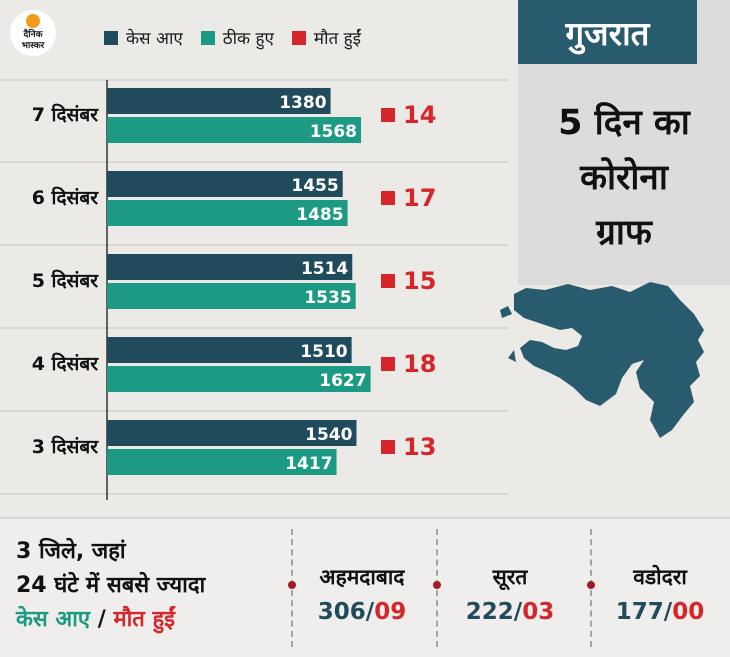 The image size is (730, 657). What do you see at coordinates (323, 352) in the screenshot?
I see `data-label-cases: 1510` at bounding box center [323, 352].